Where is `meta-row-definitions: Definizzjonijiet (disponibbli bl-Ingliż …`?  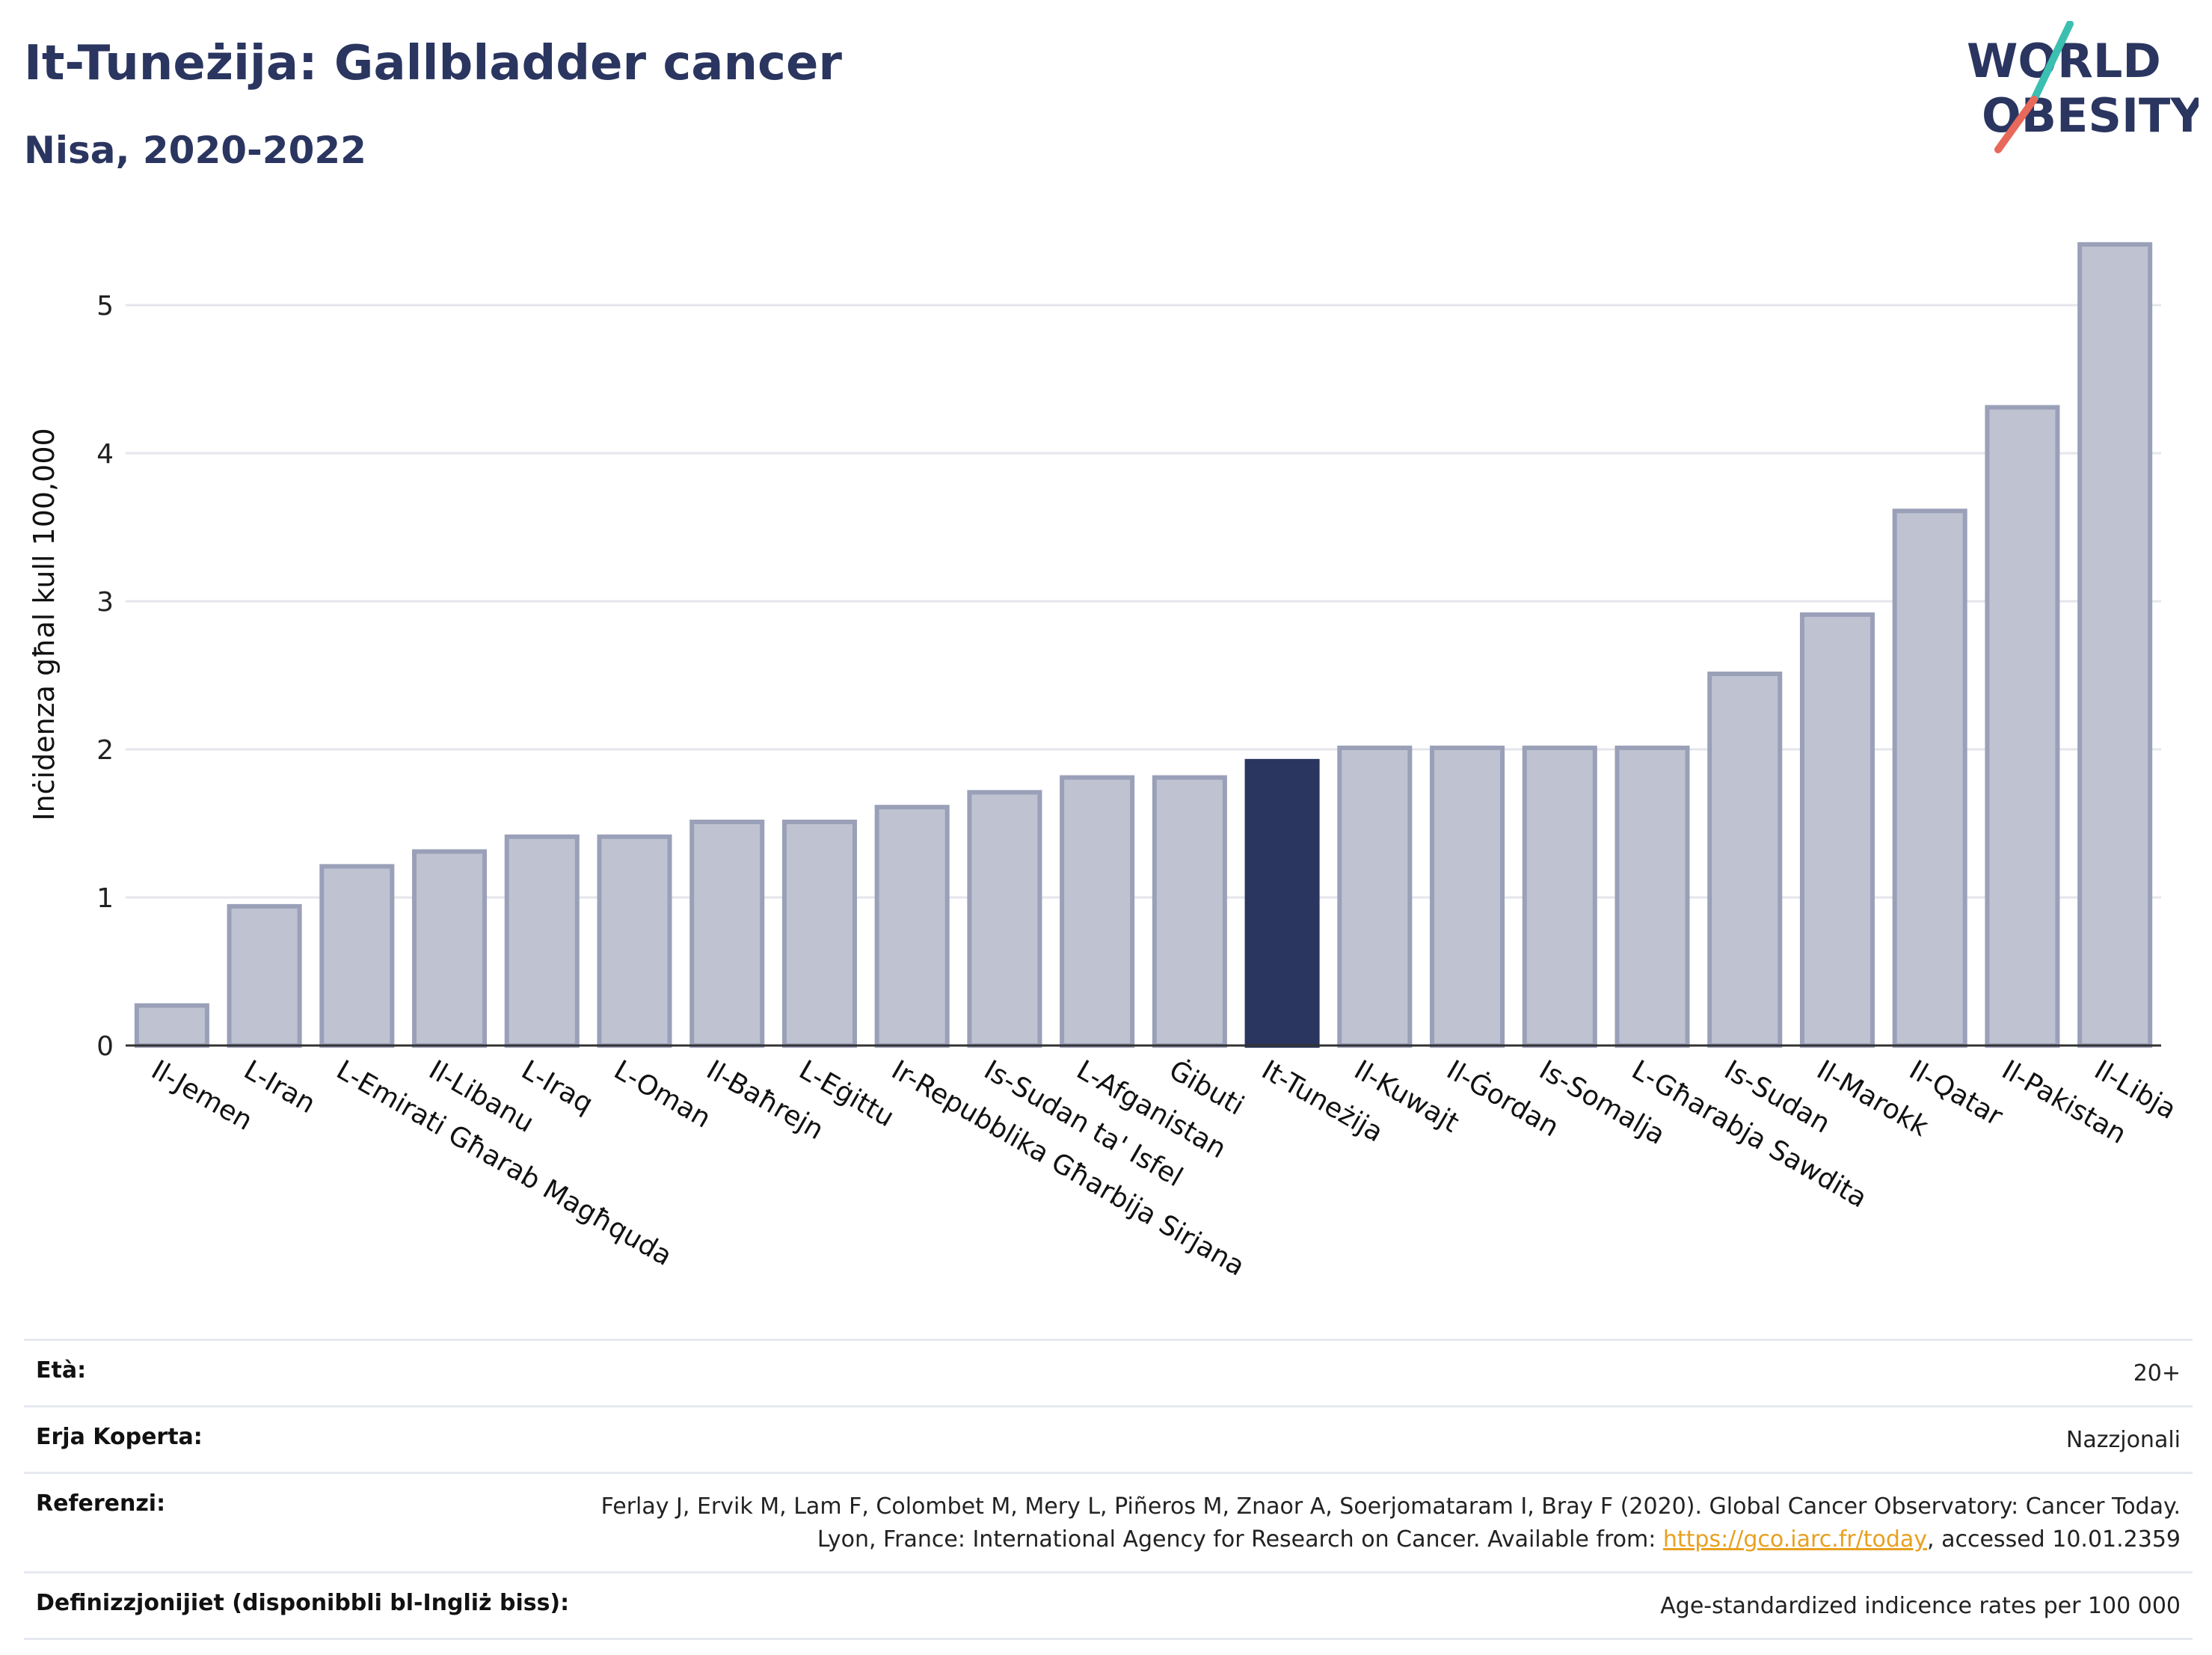
meta-row-definitions: Definizzjonijiet (disponibbli bl-Ingliż … is located at coordinates (1108, 1605).